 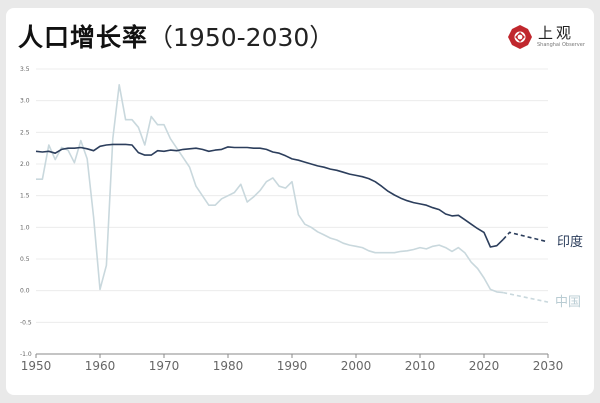 I want to click on x-tick-label: 2020, so click(x=484, y=366).